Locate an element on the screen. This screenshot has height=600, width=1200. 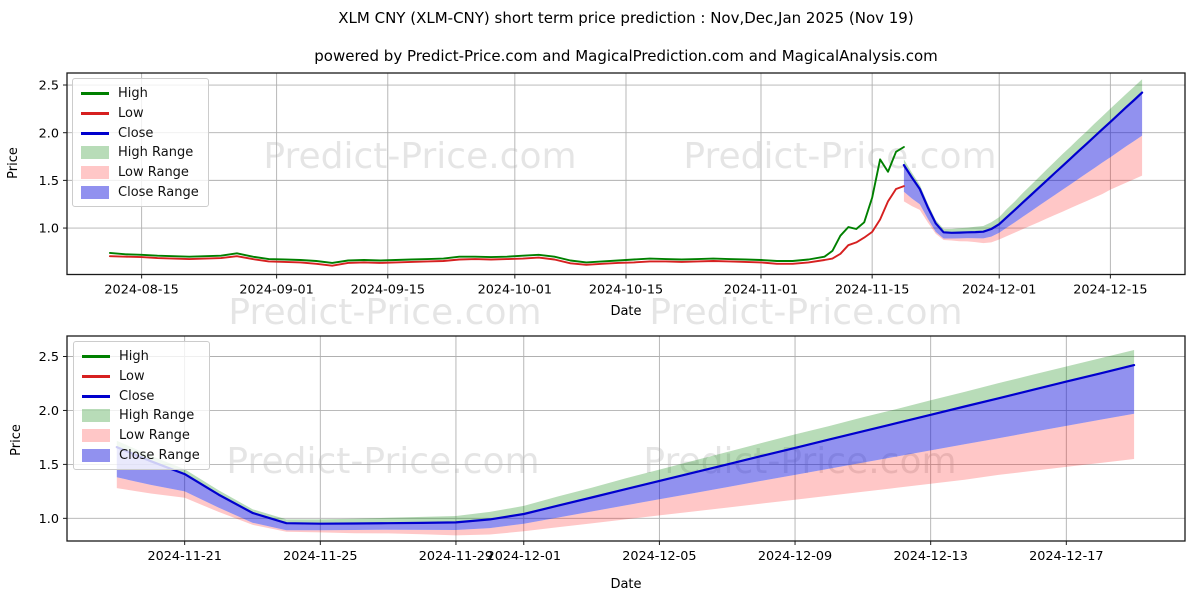
overview-x-tick-label: 2024-08-15 is located at coordinates (141, 290).